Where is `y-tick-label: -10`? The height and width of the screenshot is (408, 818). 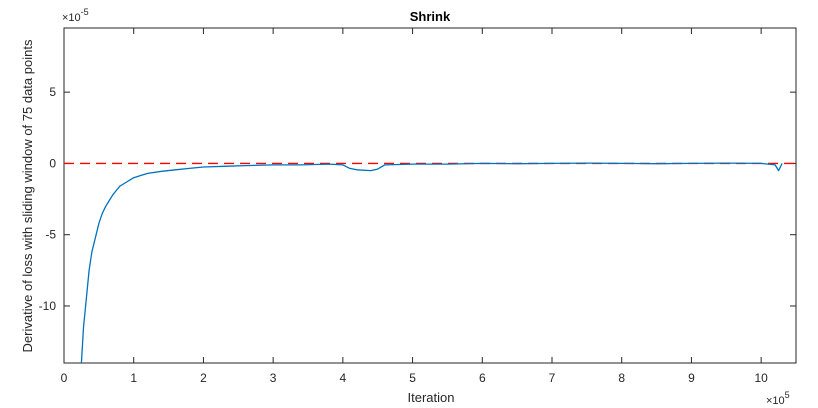
y-tick-label: -10 is located at coordinates (48, 306).